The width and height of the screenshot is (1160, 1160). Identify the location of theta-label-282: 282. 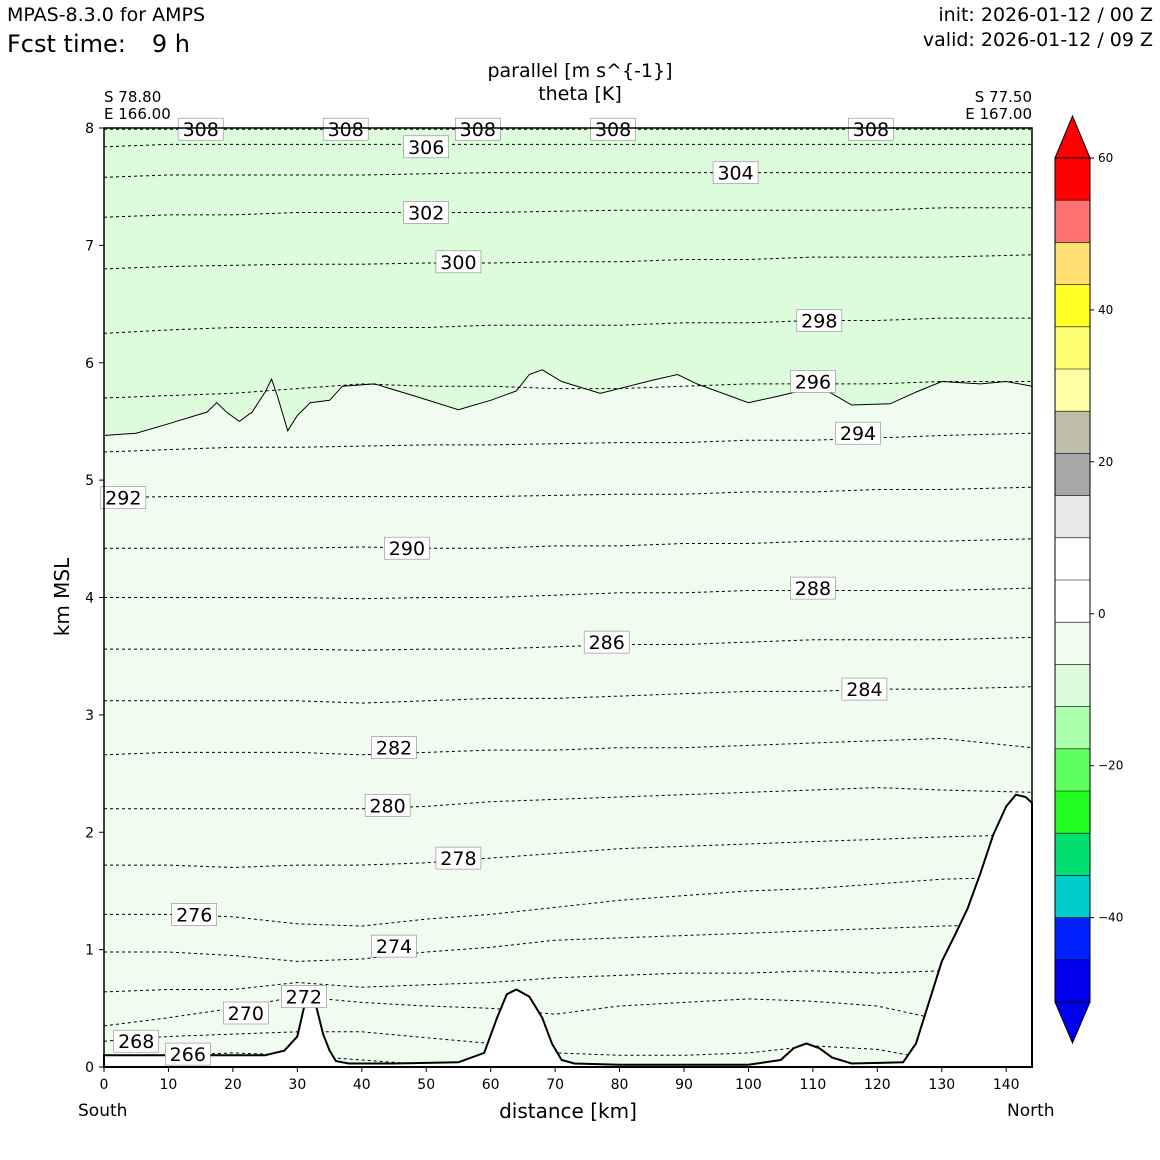
(394, 748).